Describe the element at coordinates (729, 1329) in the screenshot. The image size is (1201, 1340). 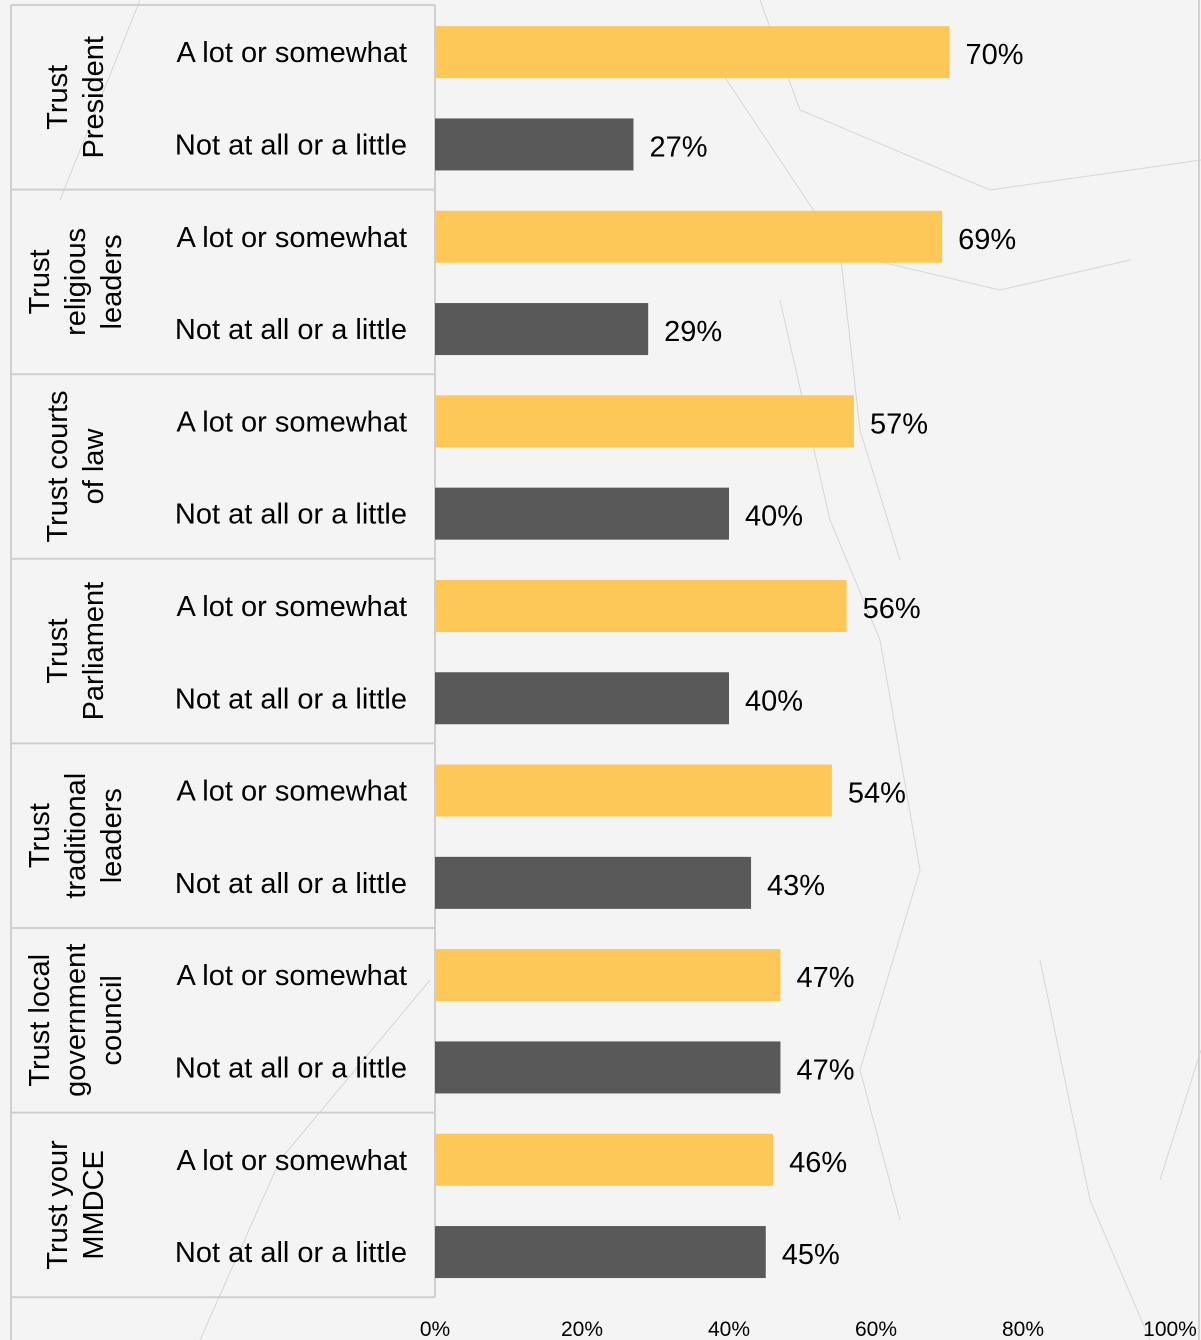
I see `x-tick-label: 40%` at that location.